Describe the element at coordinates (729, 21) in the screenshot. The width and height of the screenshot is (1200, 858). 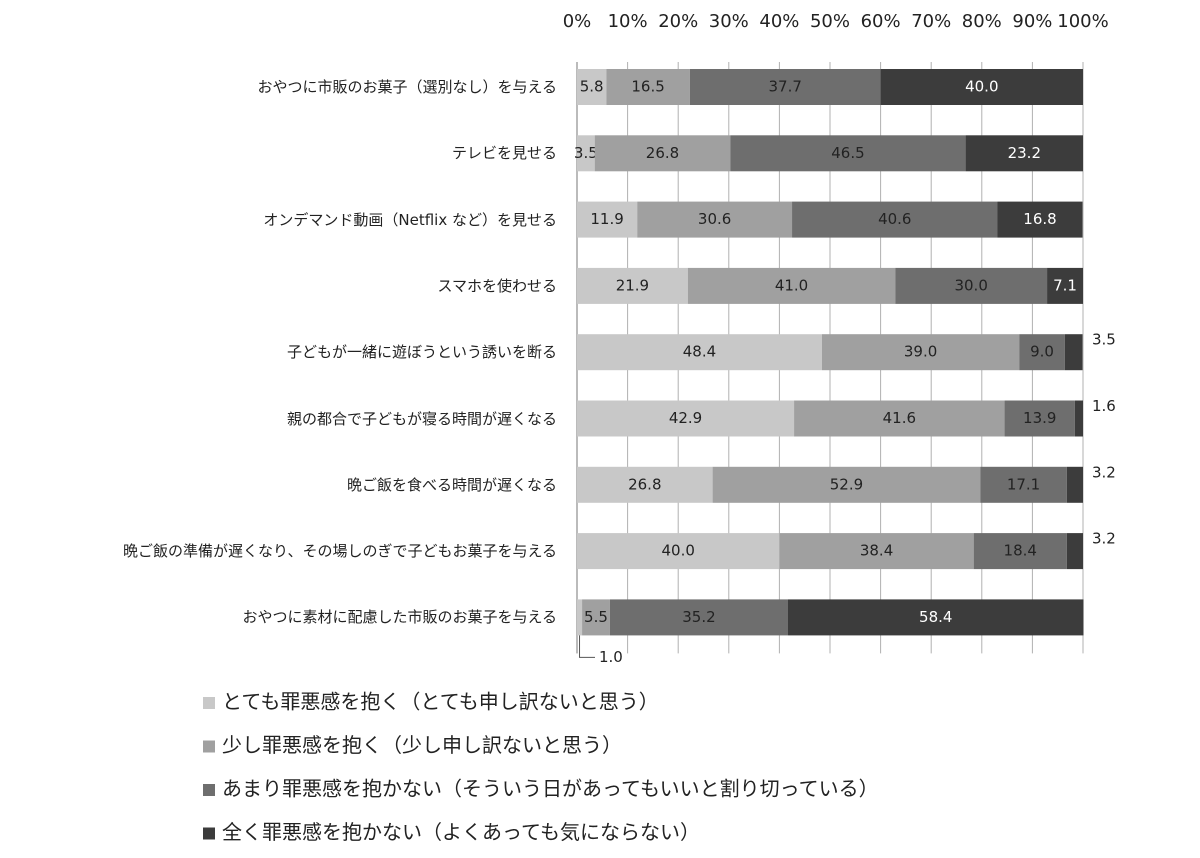
I see `x-tick-label: 30%` at that location.